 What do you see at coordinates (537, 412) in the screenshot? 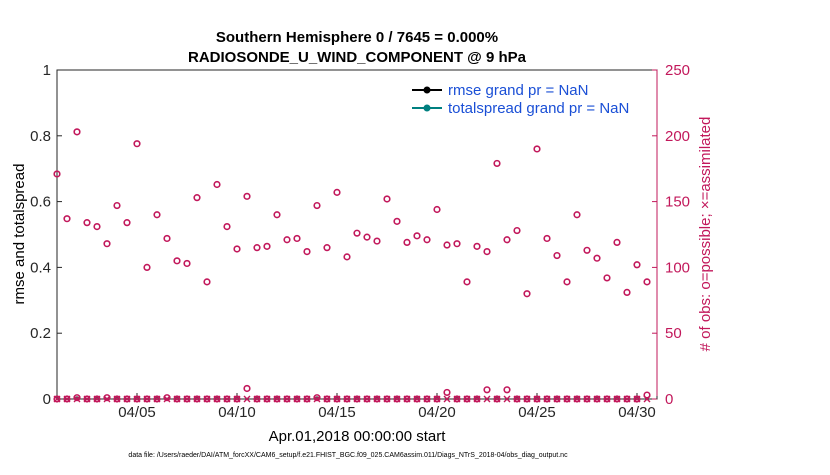
I see `x-tick-label: 04/25` at bounding box center [537, 412].